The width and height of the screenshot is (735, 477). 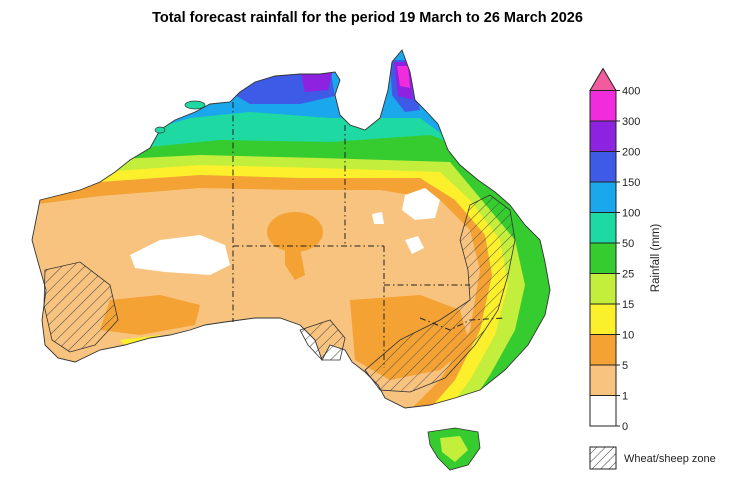 What do you see at coordinates (628, 305) in the screenshot?
I see `legend-tick-label: 15` at bounding box center [628, 305].